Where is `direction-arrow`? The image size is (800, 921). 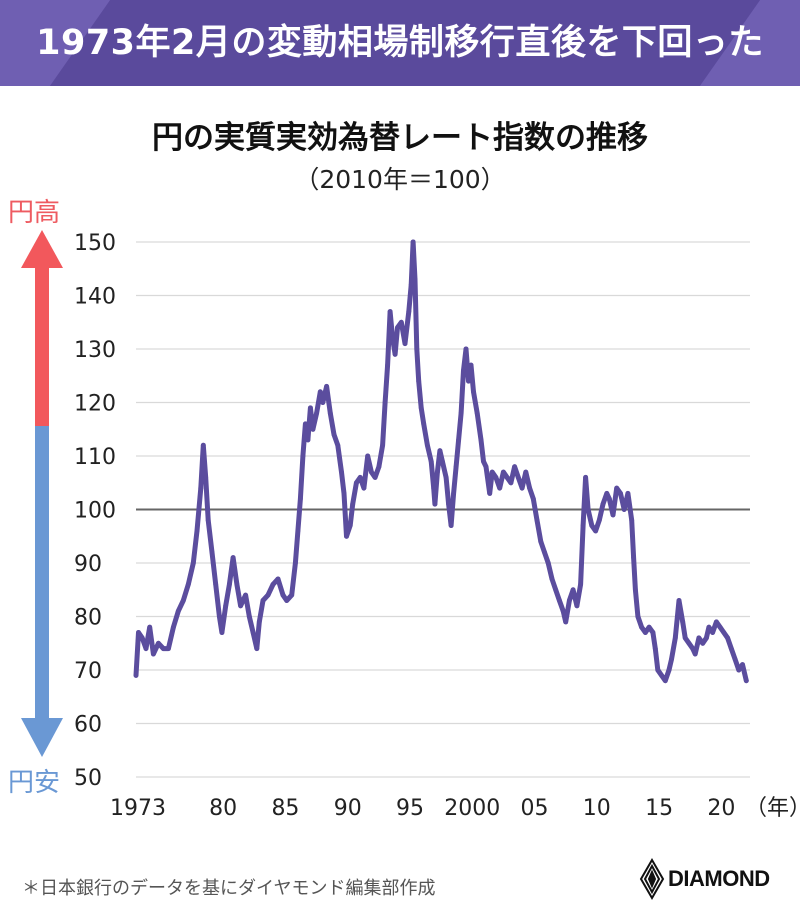
direction-arrow is located at coordinates (42, 493).